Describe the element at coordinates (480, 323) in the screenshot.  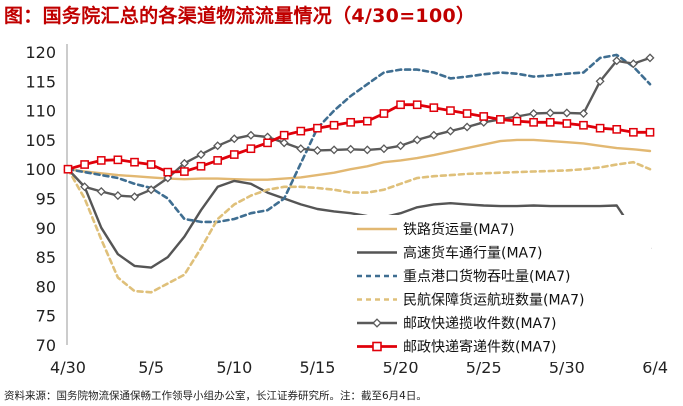
I see `legend-label: 邮政快递揽收件数(MA7)` at that location.